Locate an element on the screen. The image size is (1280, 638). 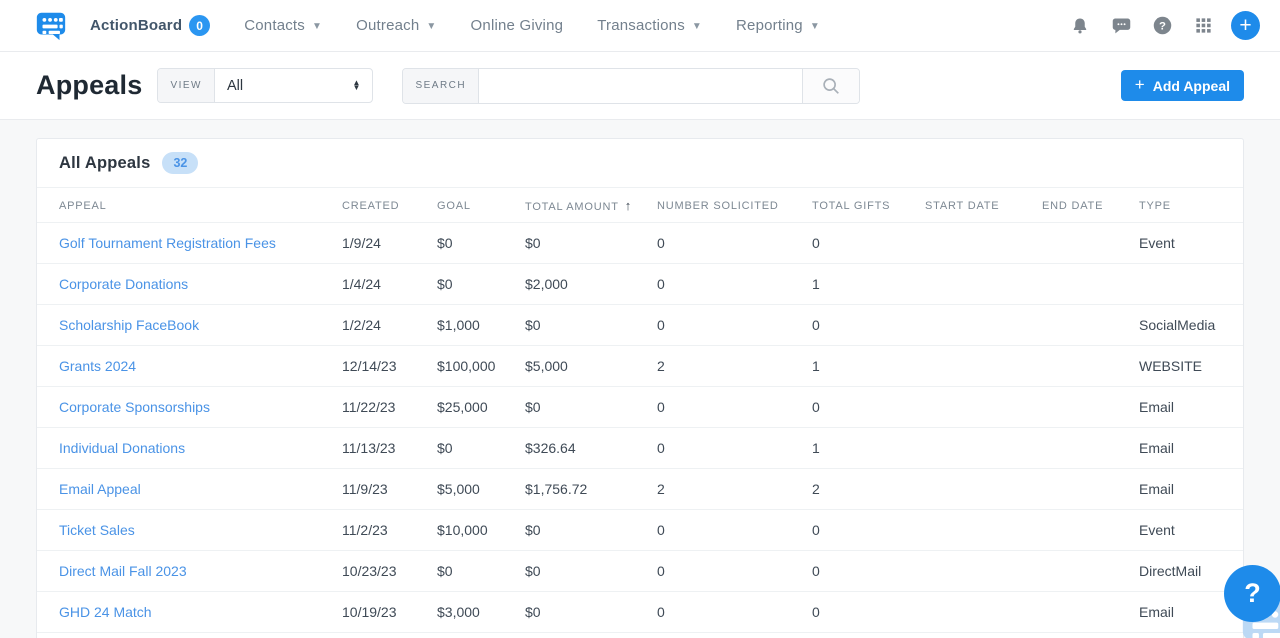
appeal-link: Direct Mail Fall 2023 is located at coordinates (123, 571).